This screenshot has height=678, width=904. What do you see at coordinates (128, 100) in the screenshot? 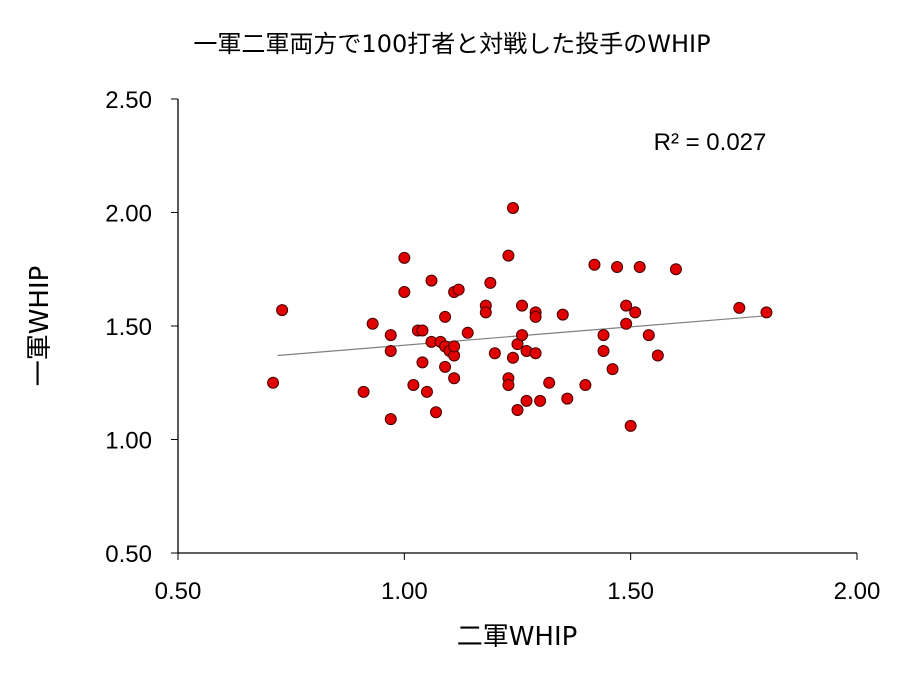
I see `y-tick-label: 2.50` at bounding box center [128, 100].